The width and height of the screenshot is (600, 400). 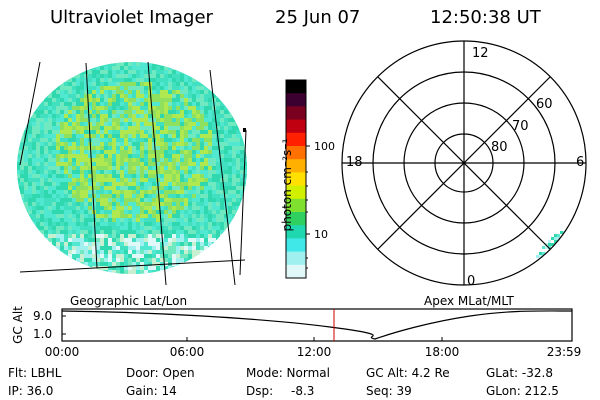 What do you see at coordinates (561, 258) in the screenshot?
I see `polar-aurora` at bounding box center [561, 258].